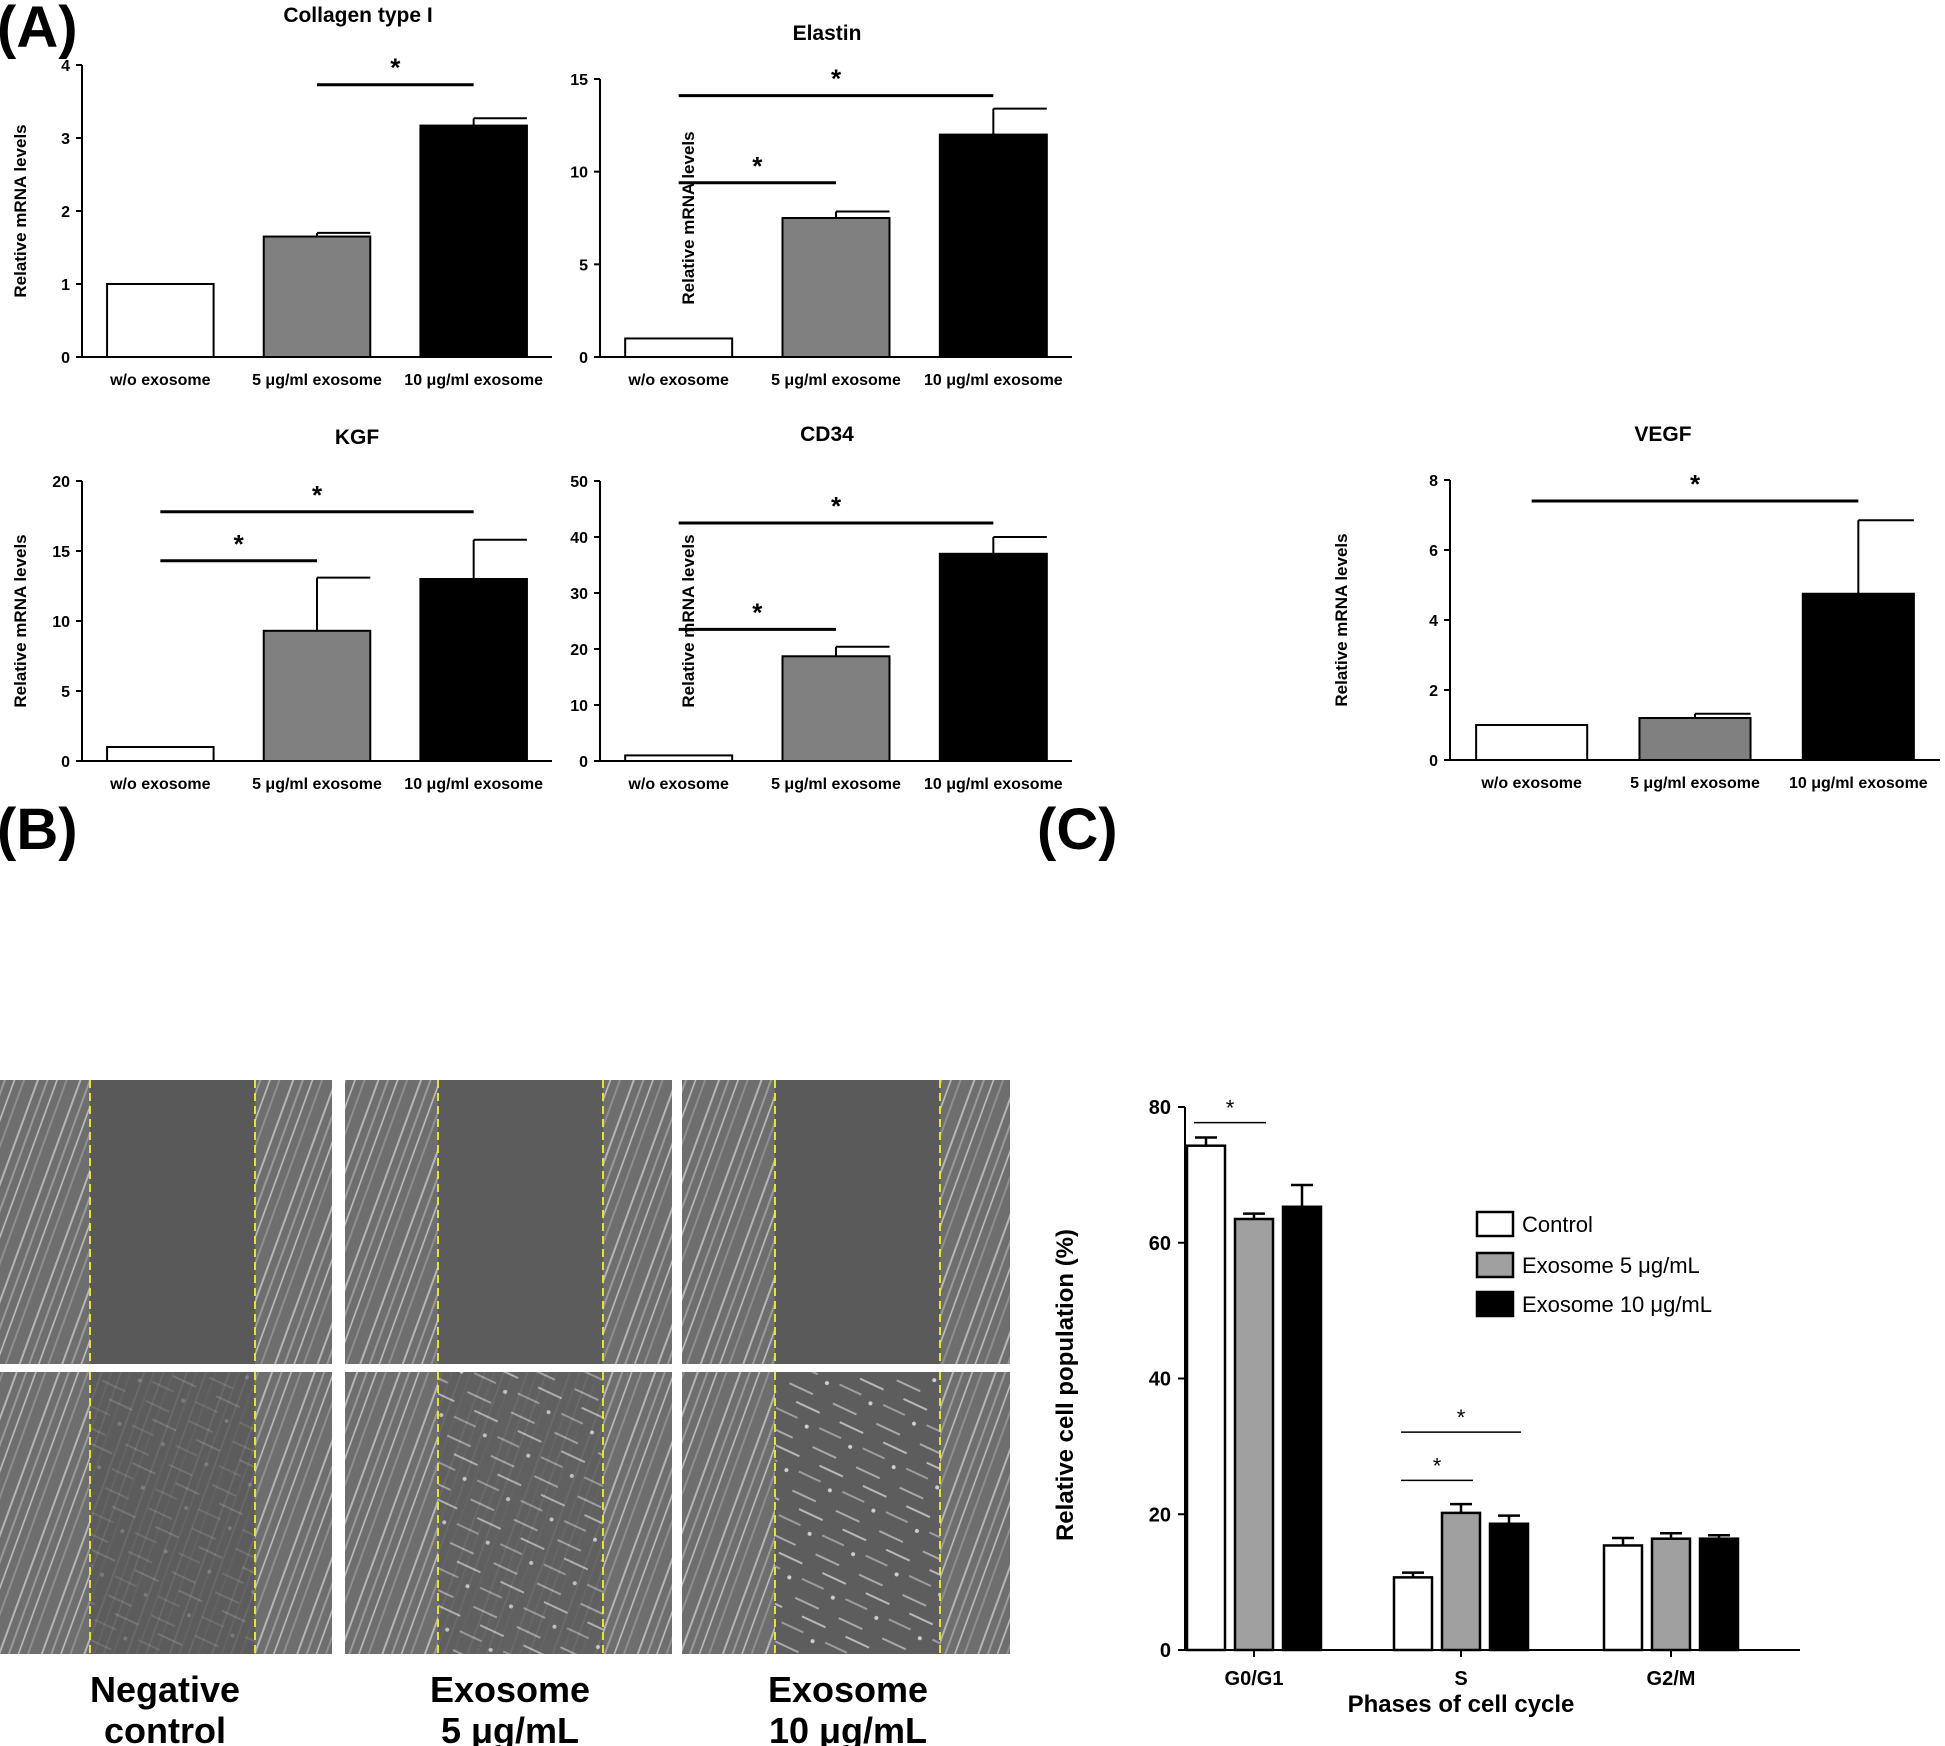 This screenshot has height=1746, width=1945. Describe the element at coordinates (1160, 1108) in the screenshot. I see `y-tick-label: 80` at that location.